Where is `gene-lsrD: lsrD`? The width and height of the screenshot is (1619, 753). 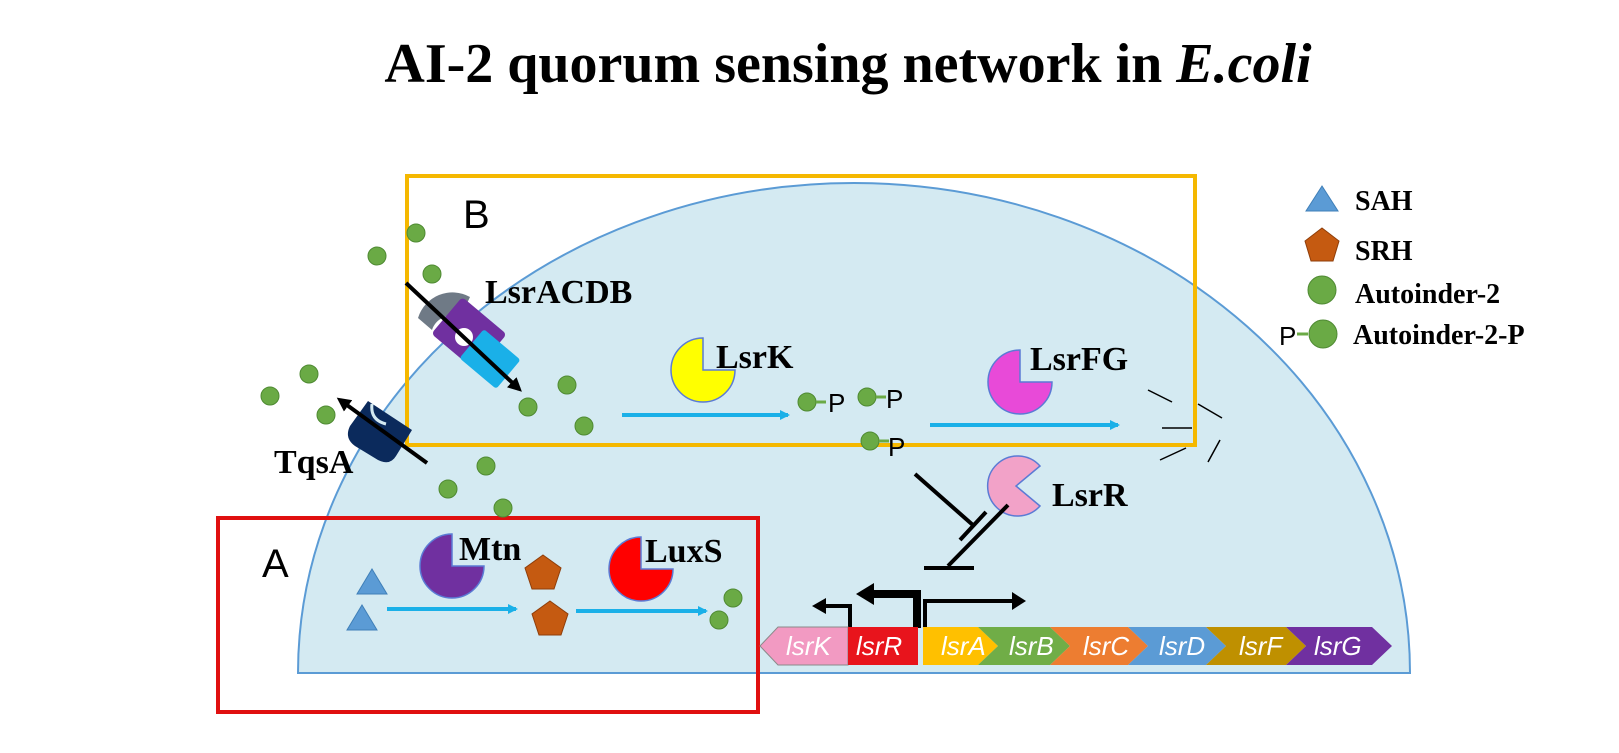 gene-lsrD: lsrD is located at coordinates (1177, 646).